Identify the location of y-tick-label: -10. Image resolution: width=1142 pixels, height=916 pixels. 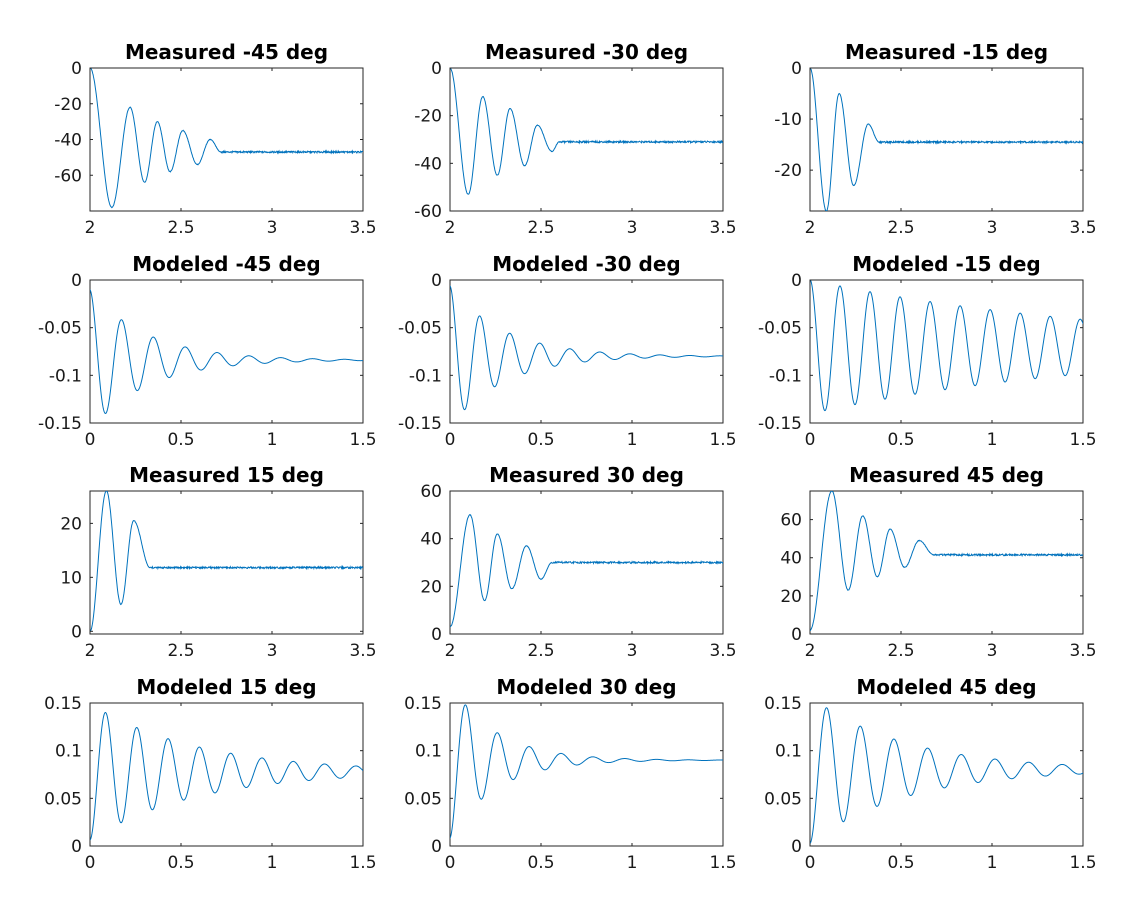
(788, 120).